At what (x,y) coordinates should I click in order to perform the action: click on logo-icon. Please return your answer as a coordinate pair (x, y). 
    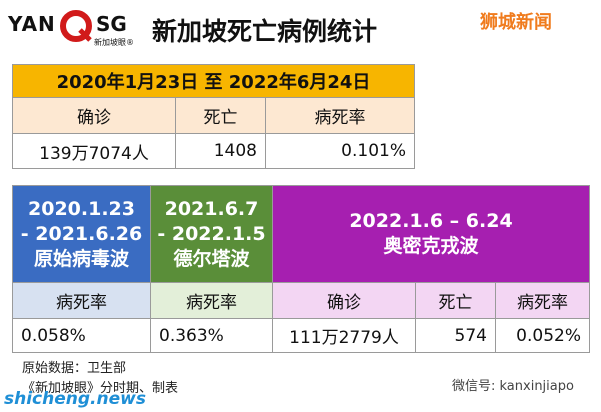
    Looking at the image, I should click on (76, 26).